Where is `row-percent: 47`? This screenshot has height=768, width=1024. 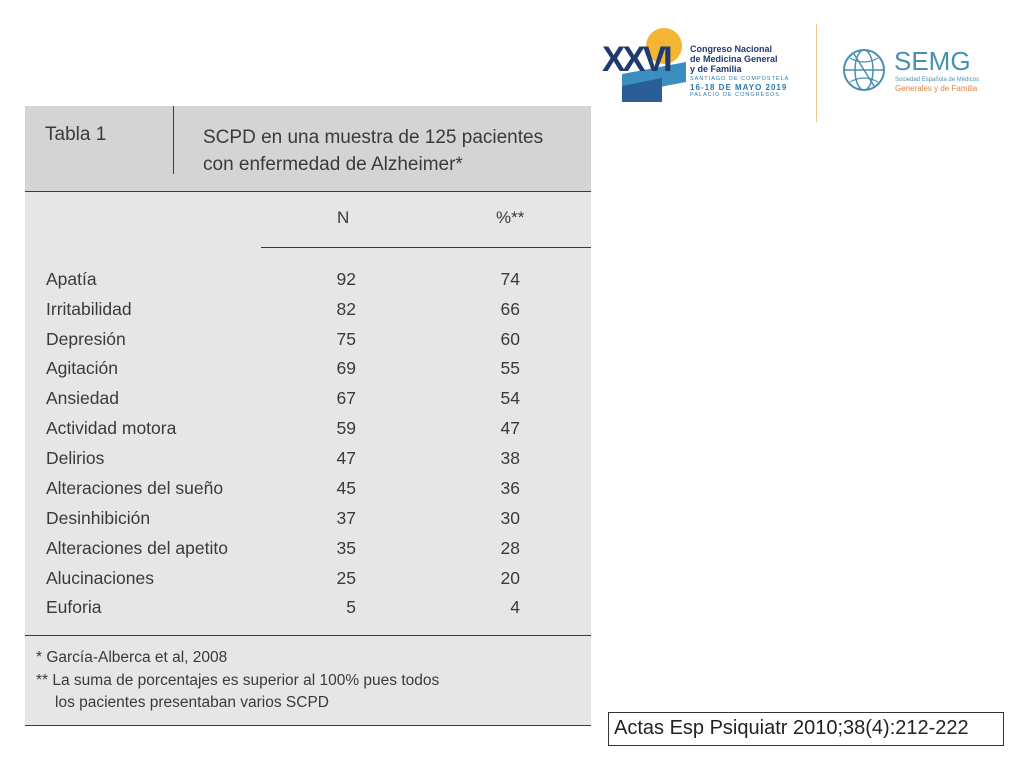
row-percent: 47 is located at coordinates (510, 428).